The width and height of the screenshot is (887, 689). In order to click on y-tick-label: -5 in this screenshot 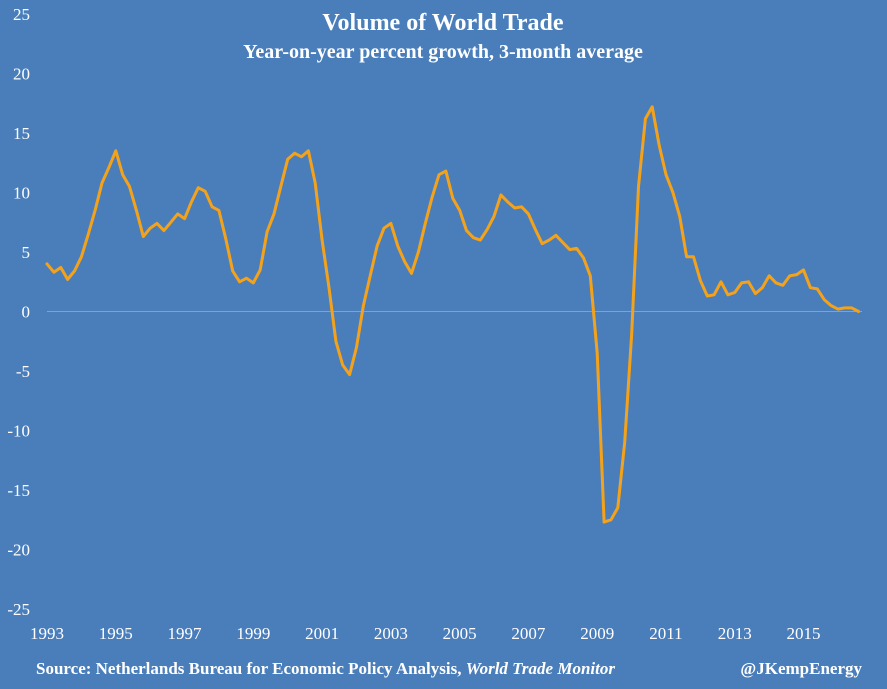, I will do `click(23, 371)`.